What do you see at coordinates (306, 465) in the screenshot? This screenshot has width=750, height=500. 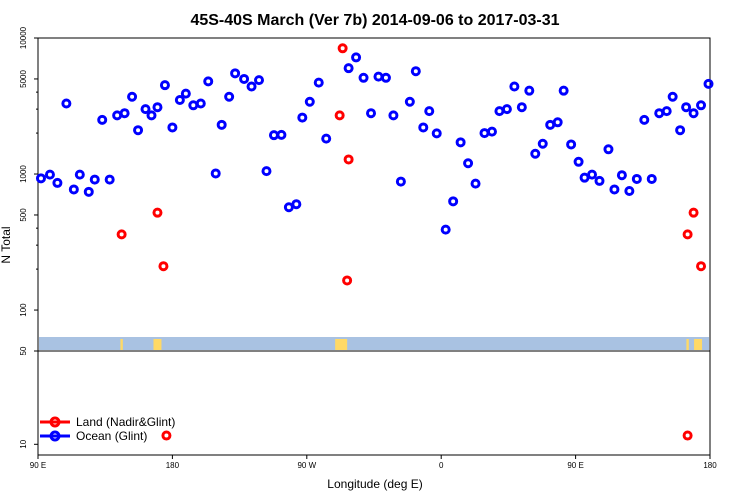 I see `x-tick-label: 90 W` at bounding box center [306, 465].